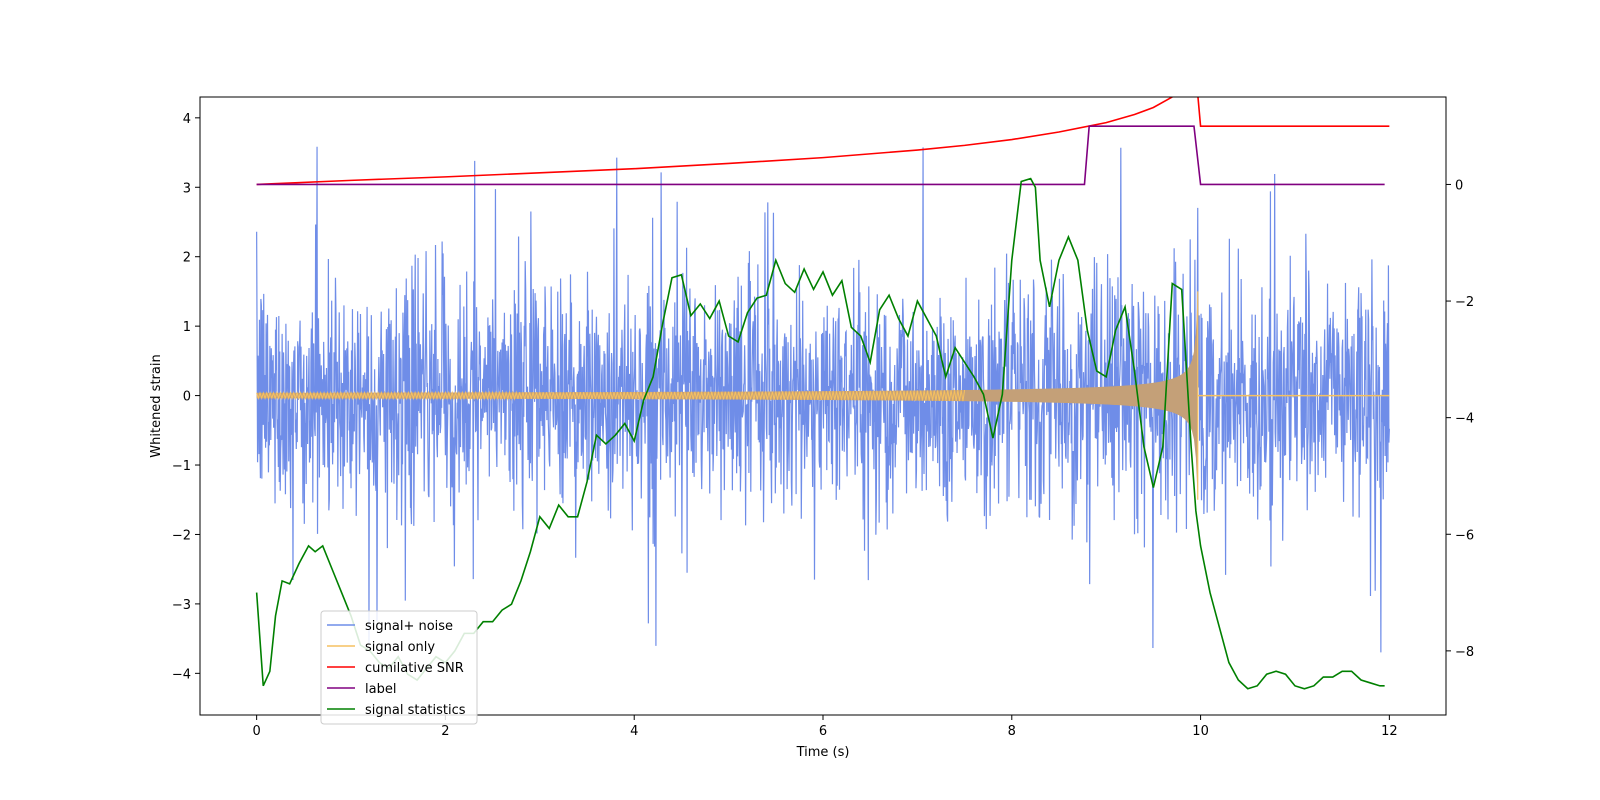  I want to click on x-tick-label-1: 2, so click(445, 731).